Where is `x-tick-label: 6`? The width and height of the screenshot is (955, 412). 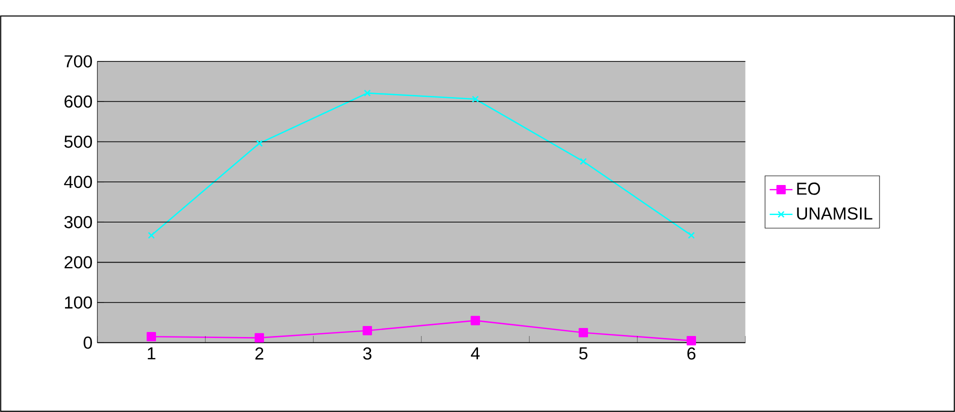
x-tick-label: 6 is located at coordinates (691, 353).